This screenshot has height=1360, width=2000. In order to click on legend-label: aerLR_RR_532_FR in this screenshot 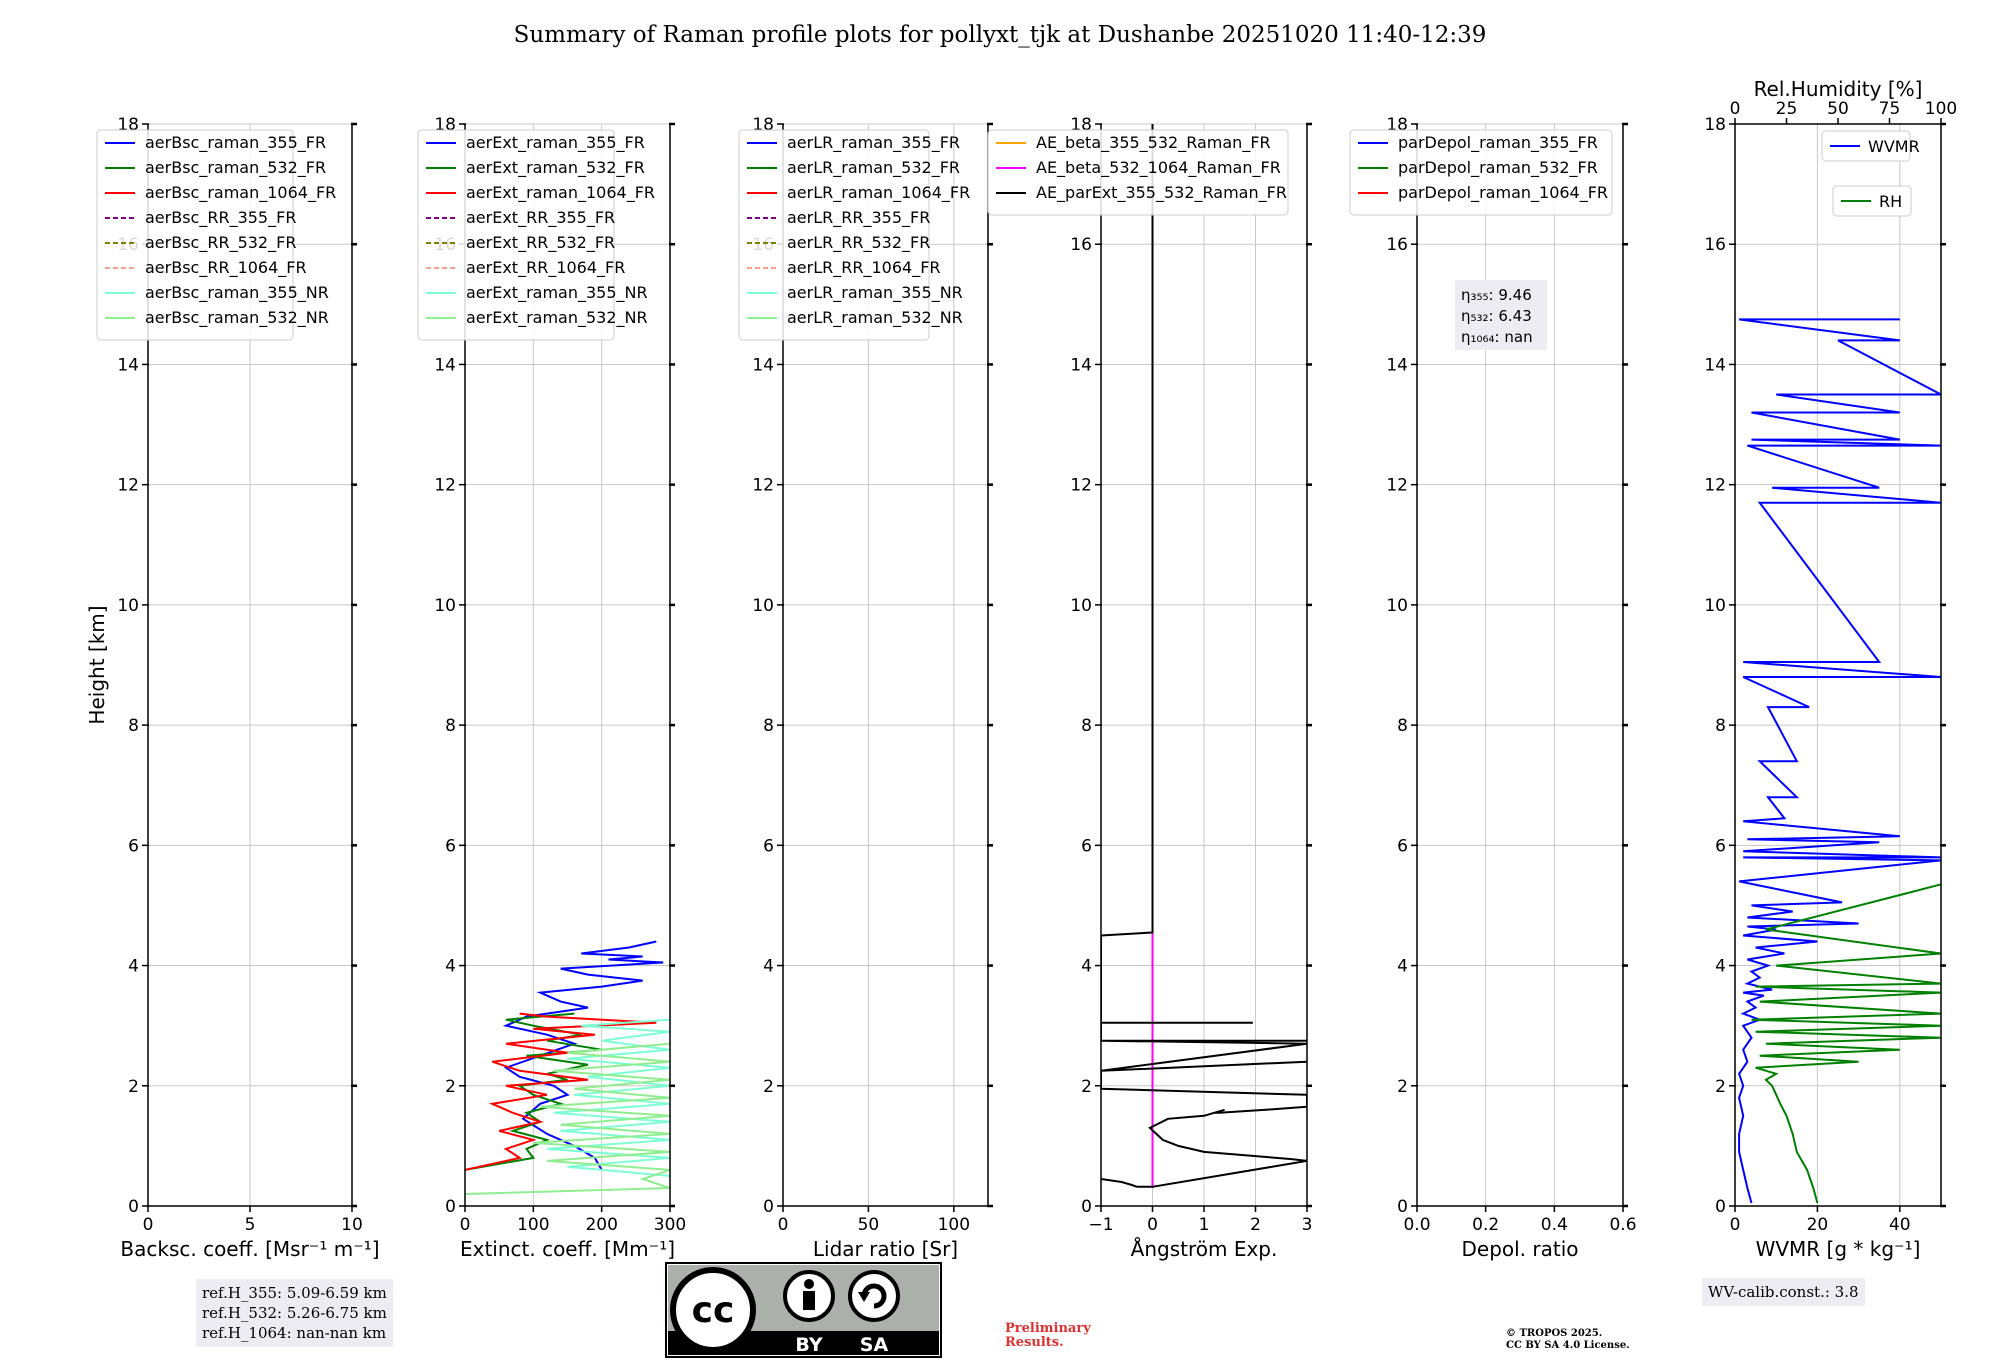, I will do `click(858, 243)`.